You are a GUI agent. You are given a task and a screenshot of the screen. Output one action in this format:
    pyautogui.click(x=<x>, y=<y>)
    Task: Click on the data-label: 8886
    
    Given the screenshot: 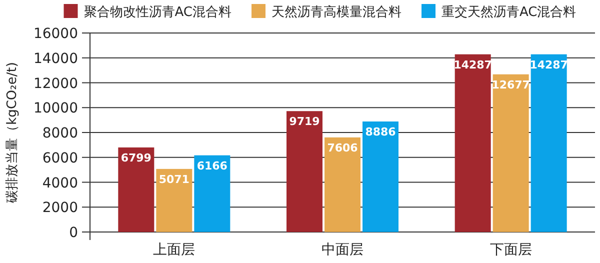 What is the action you would take?
    pyautogui.click(x=380, y=131)
    